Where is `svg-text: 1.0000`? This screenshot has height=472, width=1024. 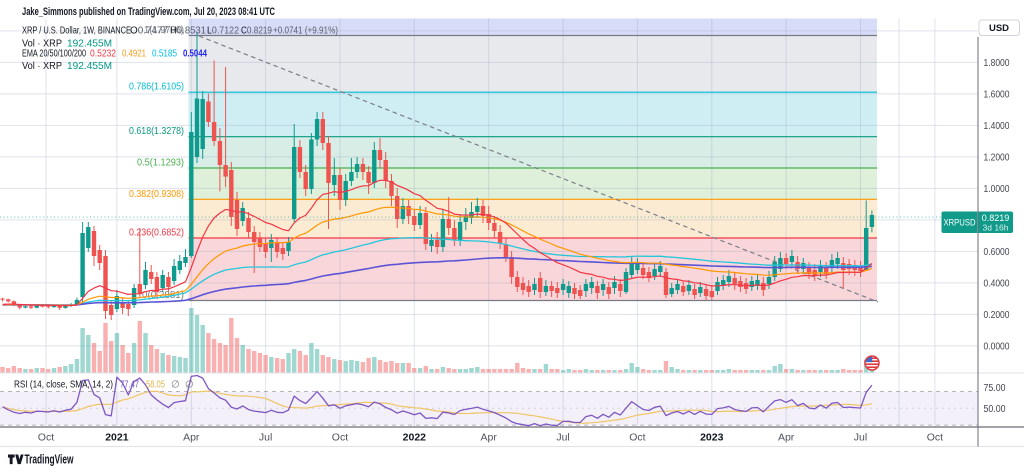
svg-text: 1.0000 is located at coordinates (997, 189).